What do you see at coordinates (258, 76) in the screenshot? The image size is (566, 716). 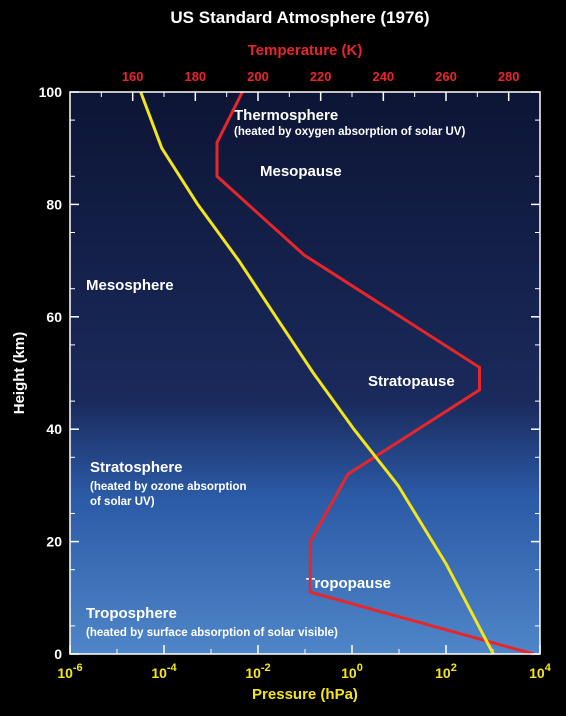 I see `top-tick-label: 200` at bounding box center [258, 76].